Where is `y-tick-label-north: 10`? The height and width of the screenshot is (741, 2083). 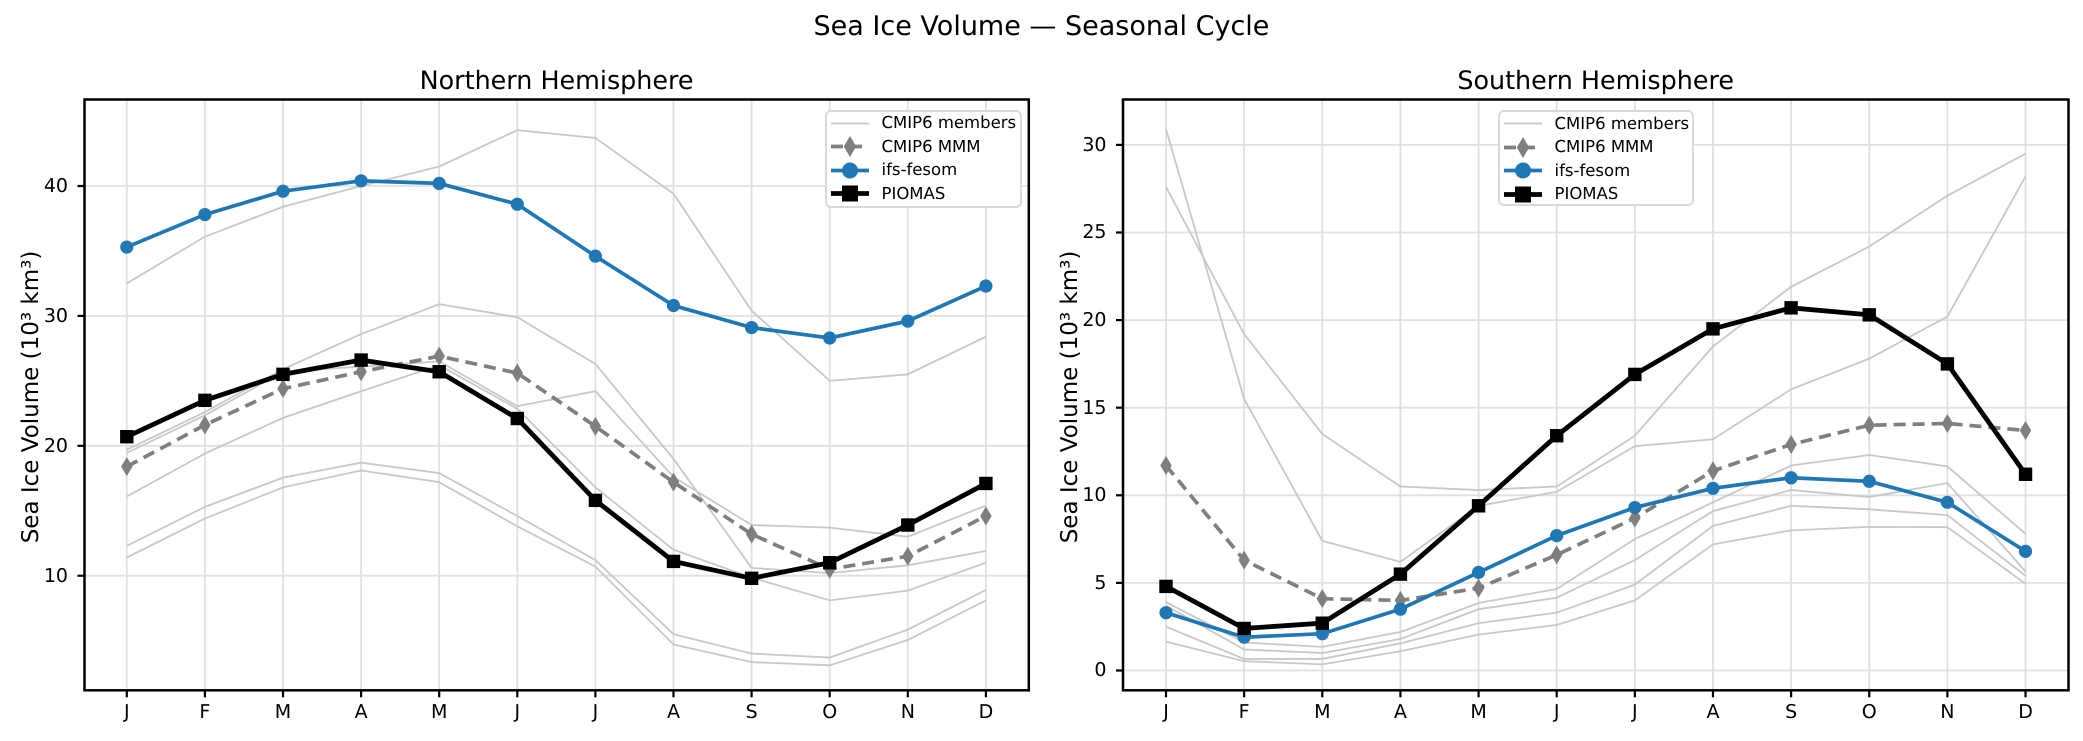 y-tick-label-north: 10 is located at coordinates (55, 575).